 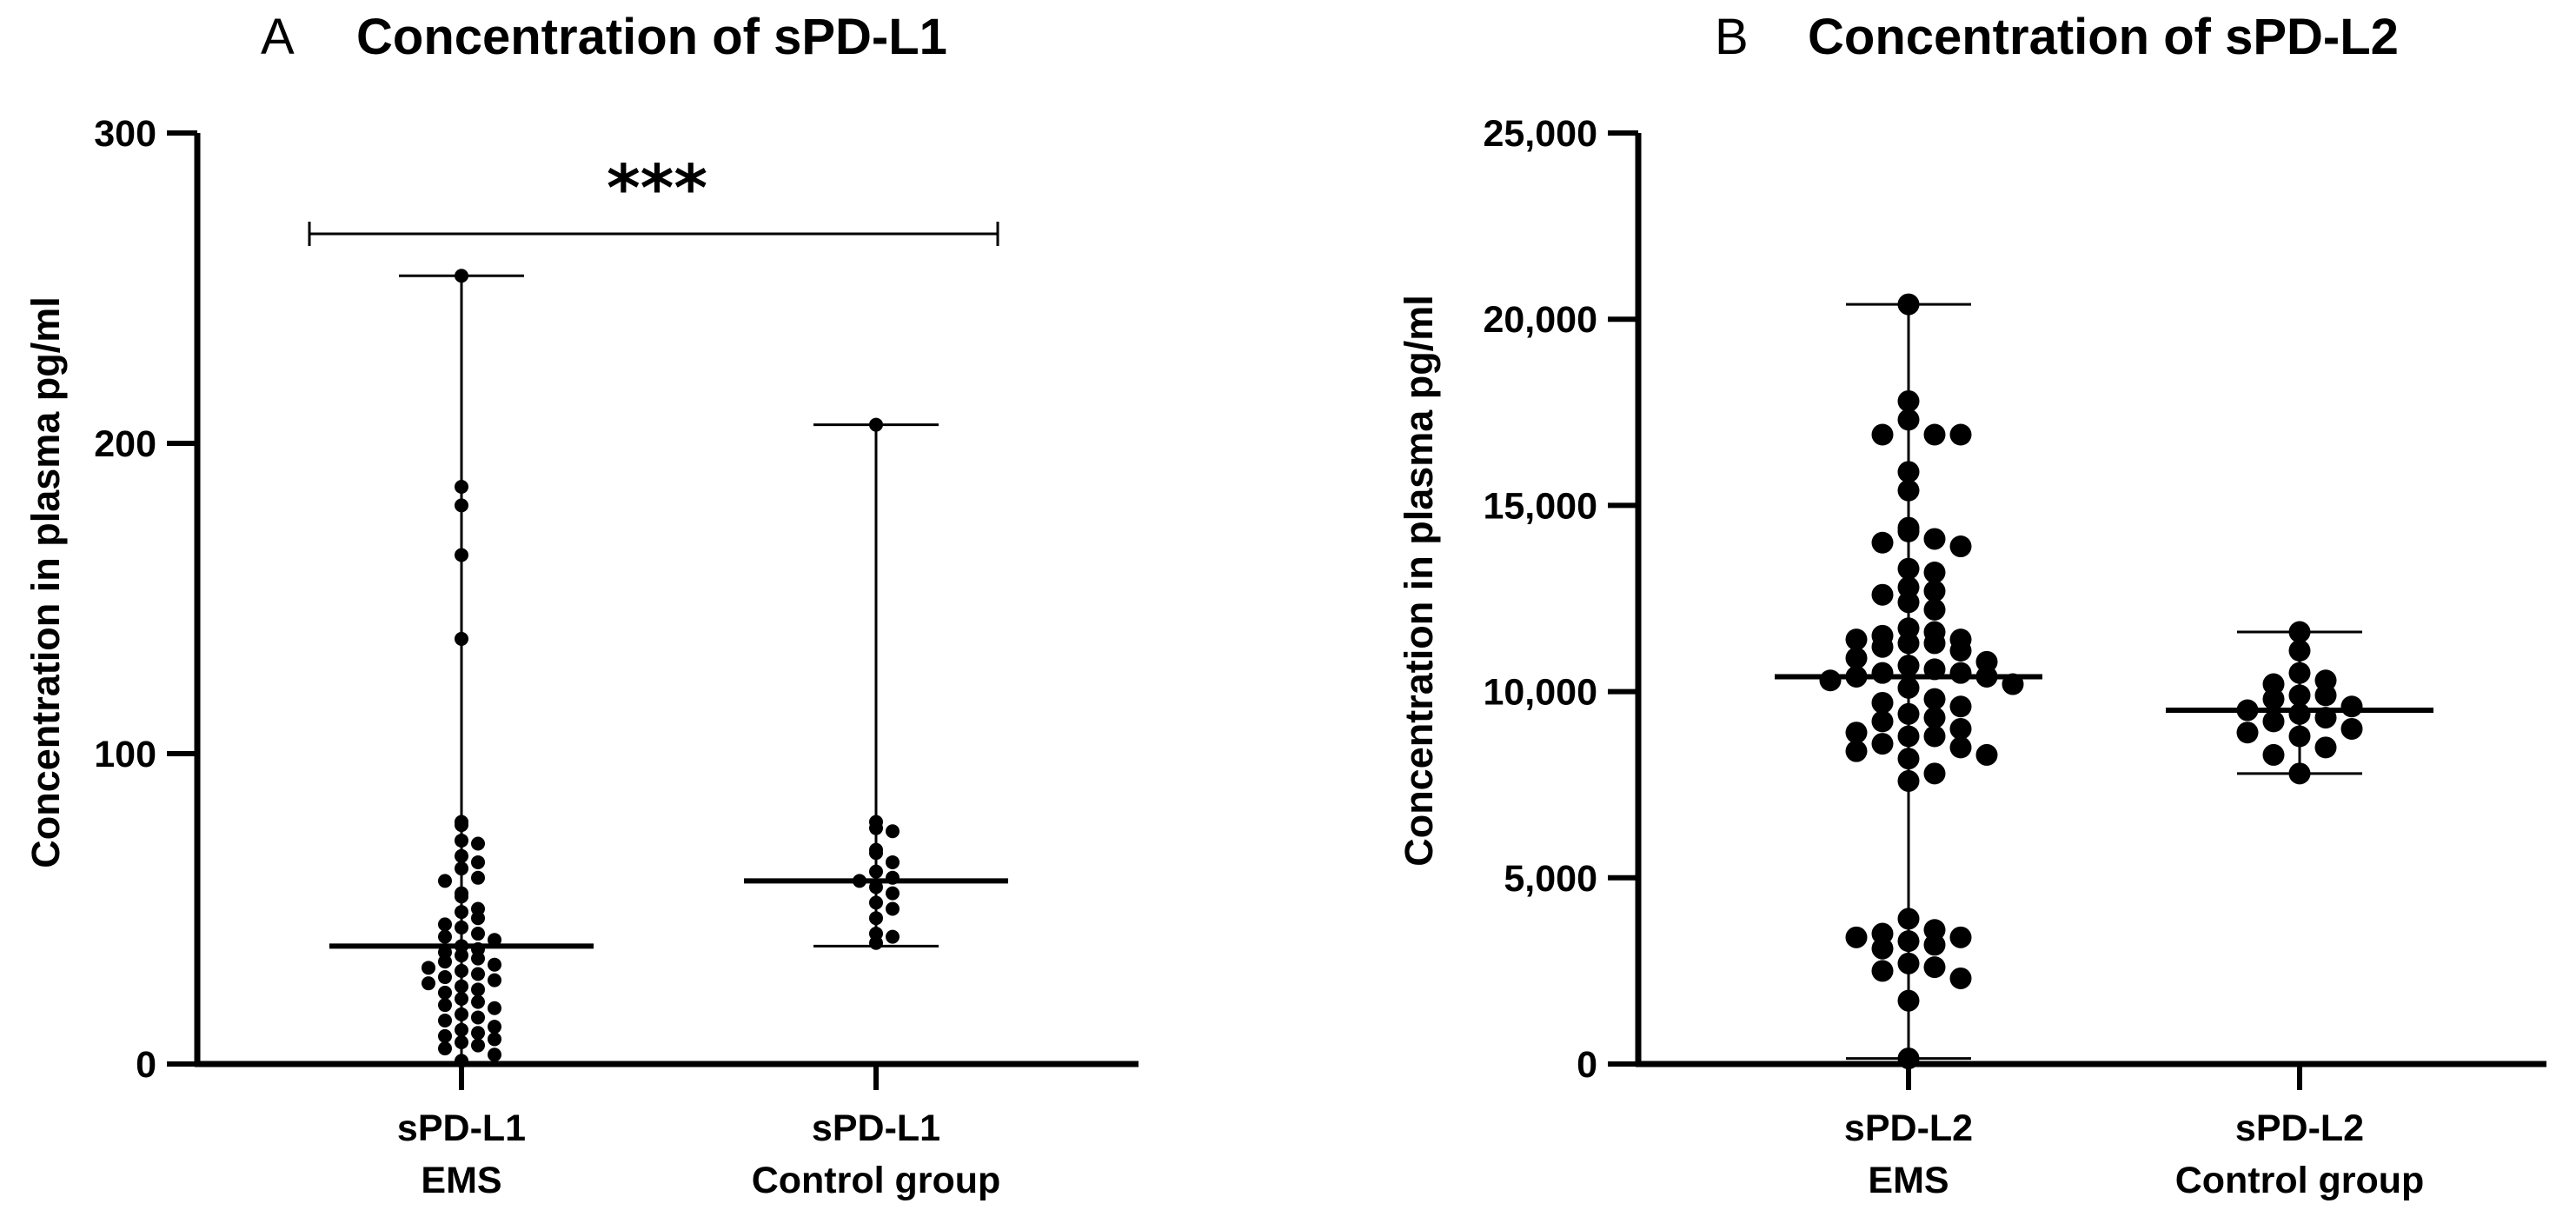 What do you see at coordinates (2300, 1181) in the screenshot?
I see `panel-b-category-control-line2: Control group` at bounding box center [2300, 1181].